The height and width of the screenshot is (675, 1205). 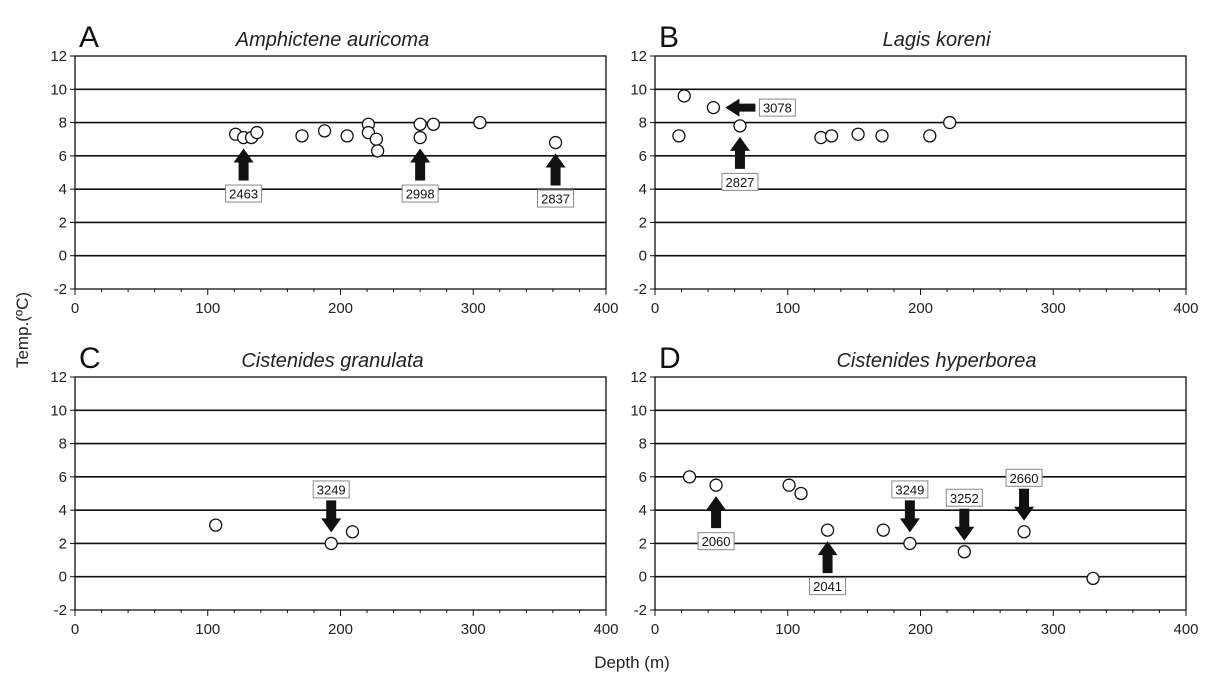 I want to click on panel-title: Cistenides granulata, so click(x=332, y=361).